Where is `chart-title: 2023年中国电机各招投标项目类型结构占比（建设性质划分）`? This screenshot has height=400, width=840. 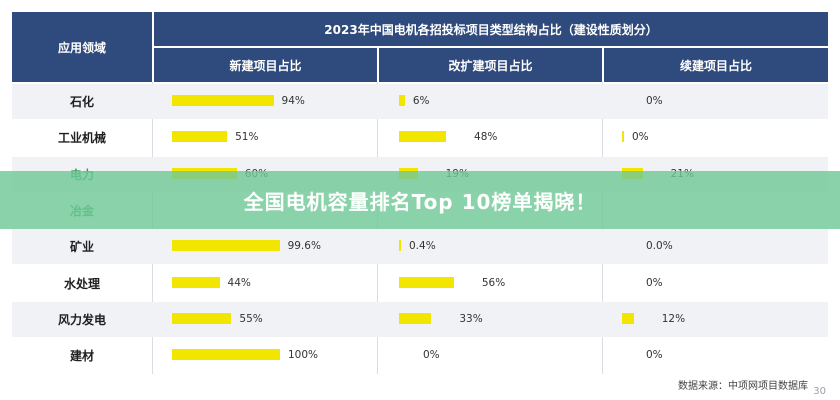 chart-title: 2023年中国电机各招投标项目类型结构占比（建设性质划分） is located at coordinates (491, 29).